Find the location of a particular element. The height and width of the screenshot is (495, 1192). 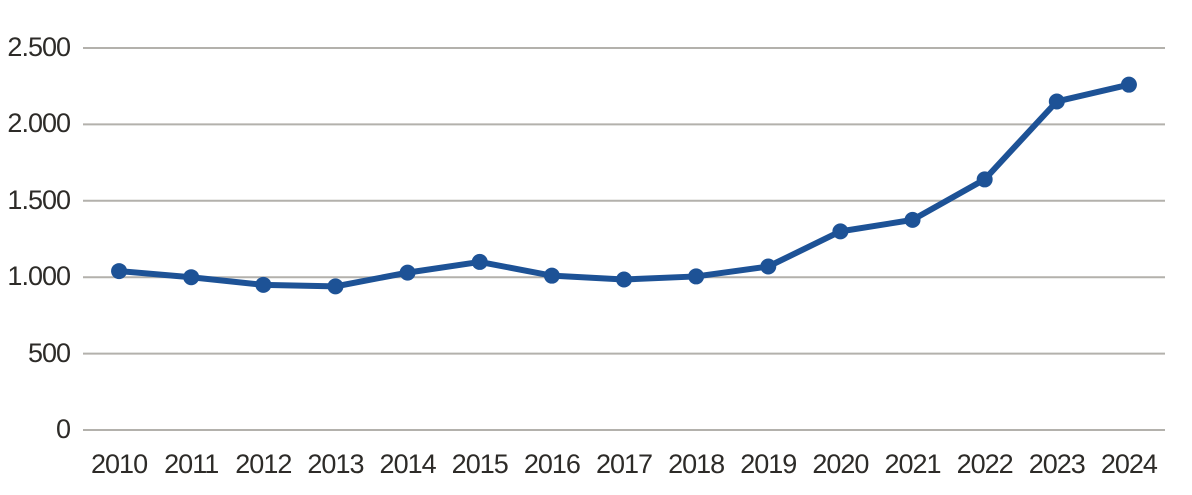

y-axis-tick-label: 2.000 is located at coordinates (39, 123).